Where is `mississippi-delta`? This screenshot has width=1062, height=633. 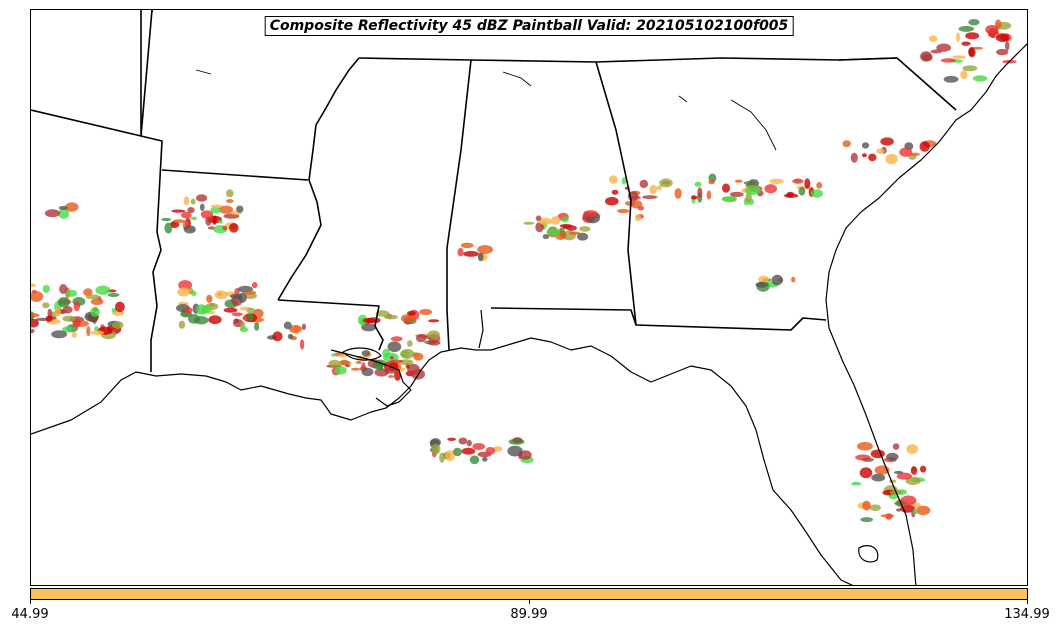 mississippi-delta is located at coordinates (371, 378).